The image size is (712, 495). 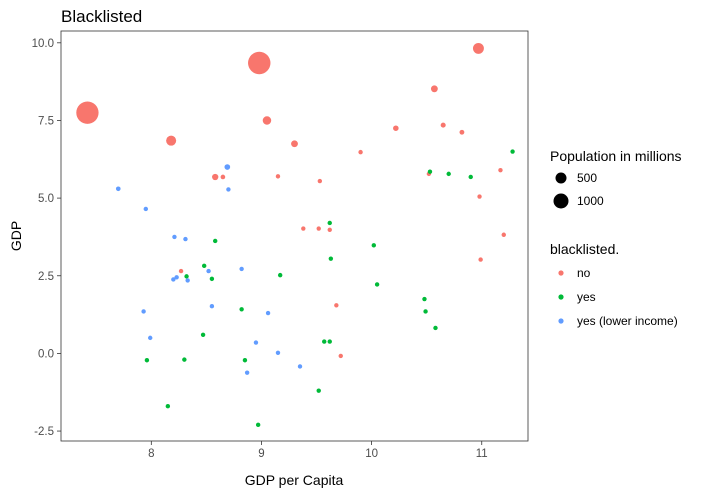 What do you see at coordinates (46, 354) in the screenshot?
I see `y-tick-label: 0.0` at bounding box center [46, 354].